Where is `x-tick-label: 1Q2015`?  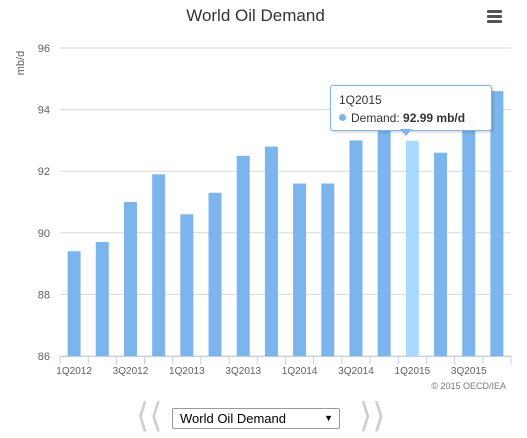
x-tick-label: 1Q2015 is located at coordinates (413, 371).